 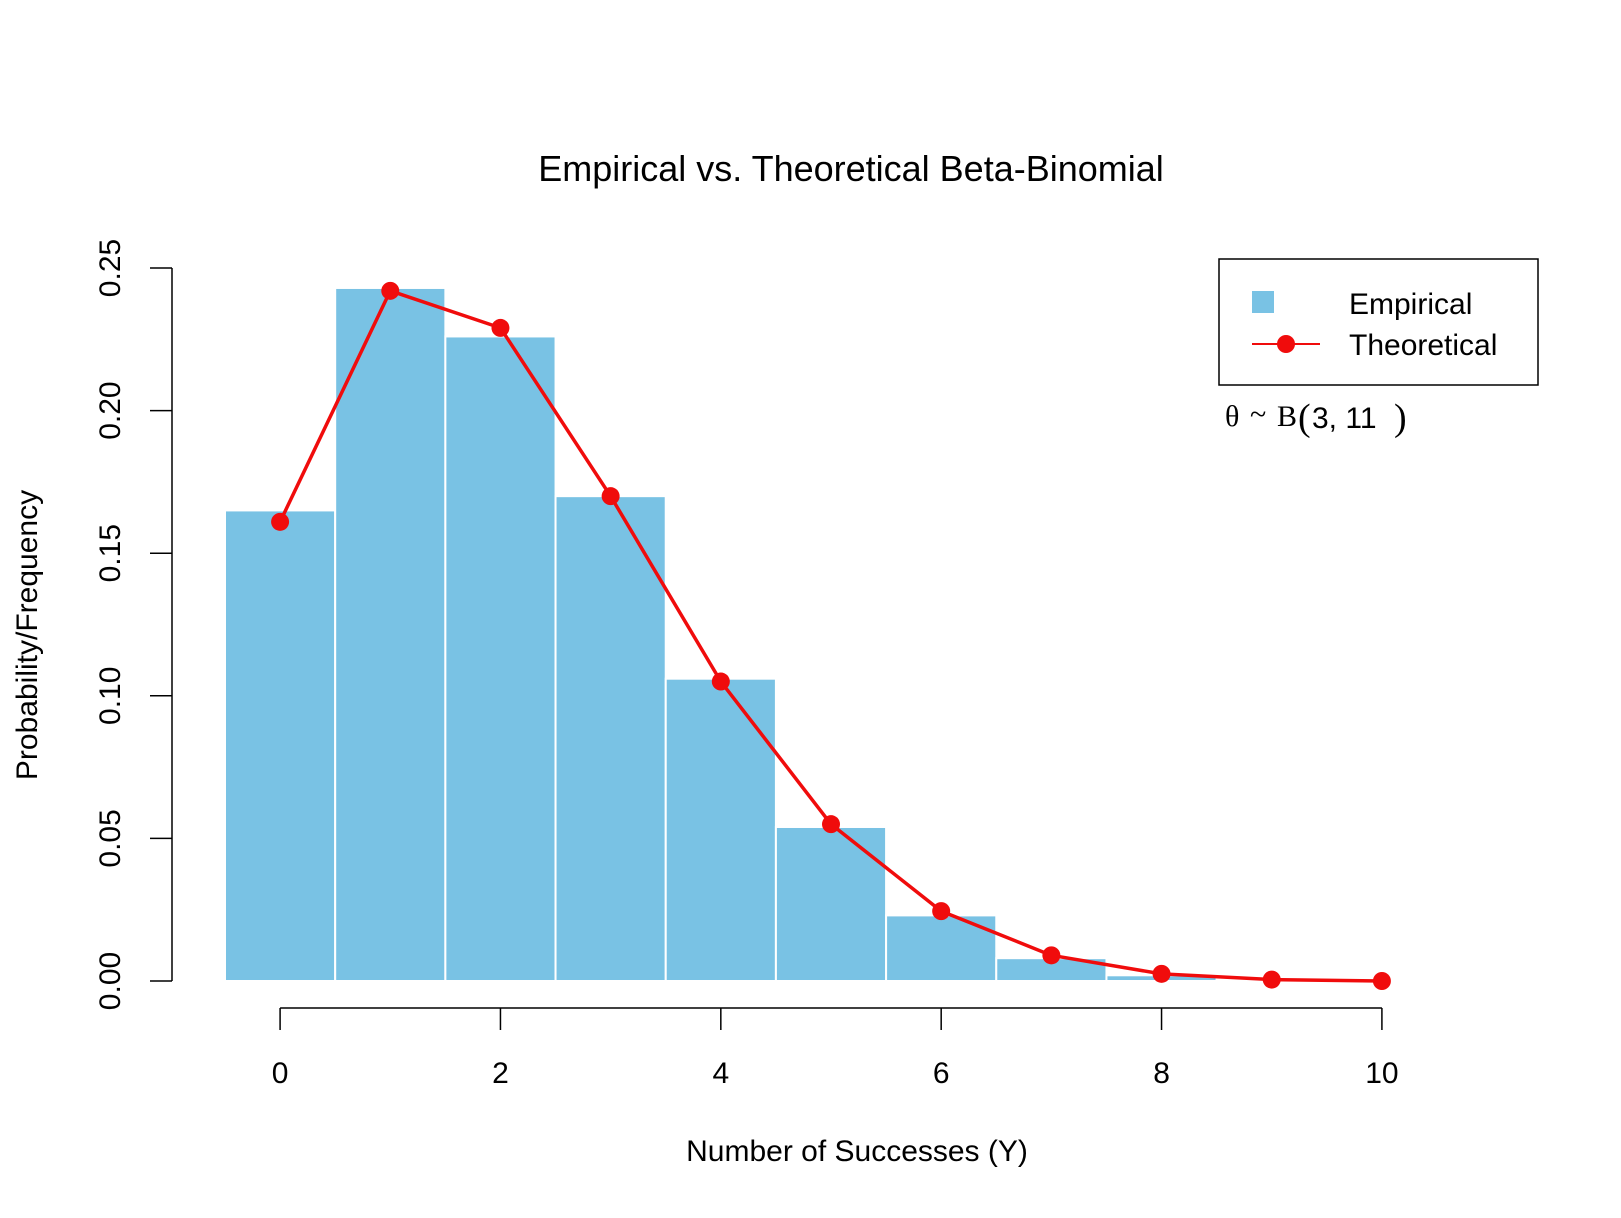 I want to click on legend-theoretical-marker, so click(x=1286, y=344).